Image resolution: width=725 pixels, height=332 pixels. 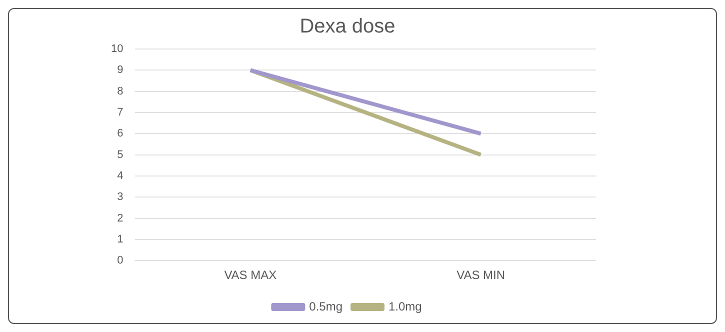 I want to click on x-tick-label: VAS MIN, so click(x=481, y=275).